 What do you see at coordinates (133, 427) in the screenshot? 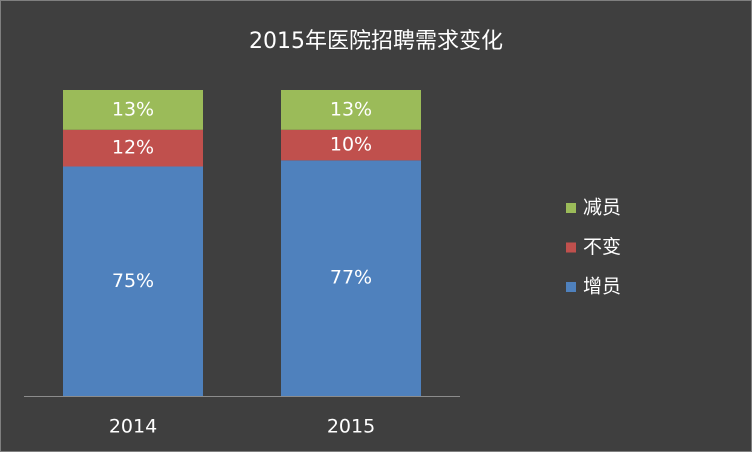
I see `x-tick-label: 2014` at bounding box center [133, 427].